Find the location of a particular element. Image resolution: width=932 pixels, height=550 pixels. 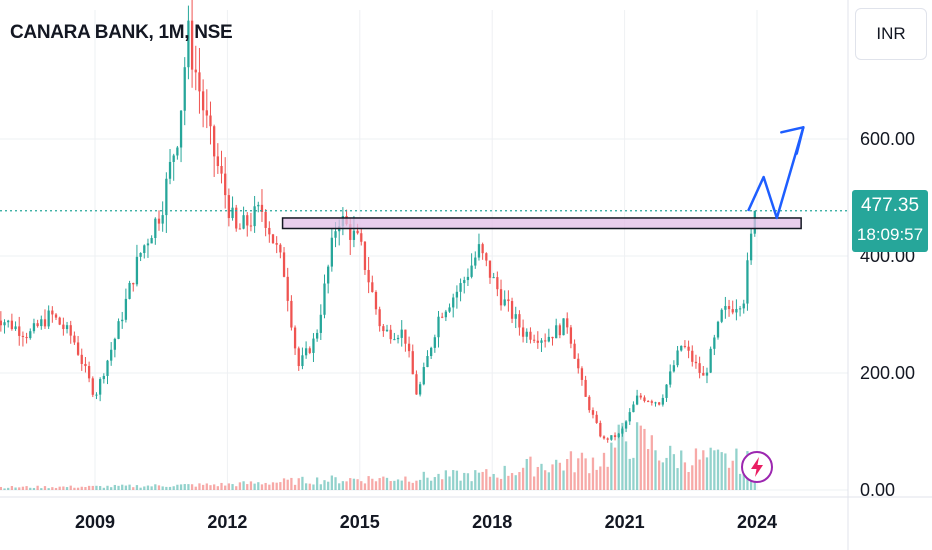

x-tick-label: 2015 is located at coordinates (360, 522).